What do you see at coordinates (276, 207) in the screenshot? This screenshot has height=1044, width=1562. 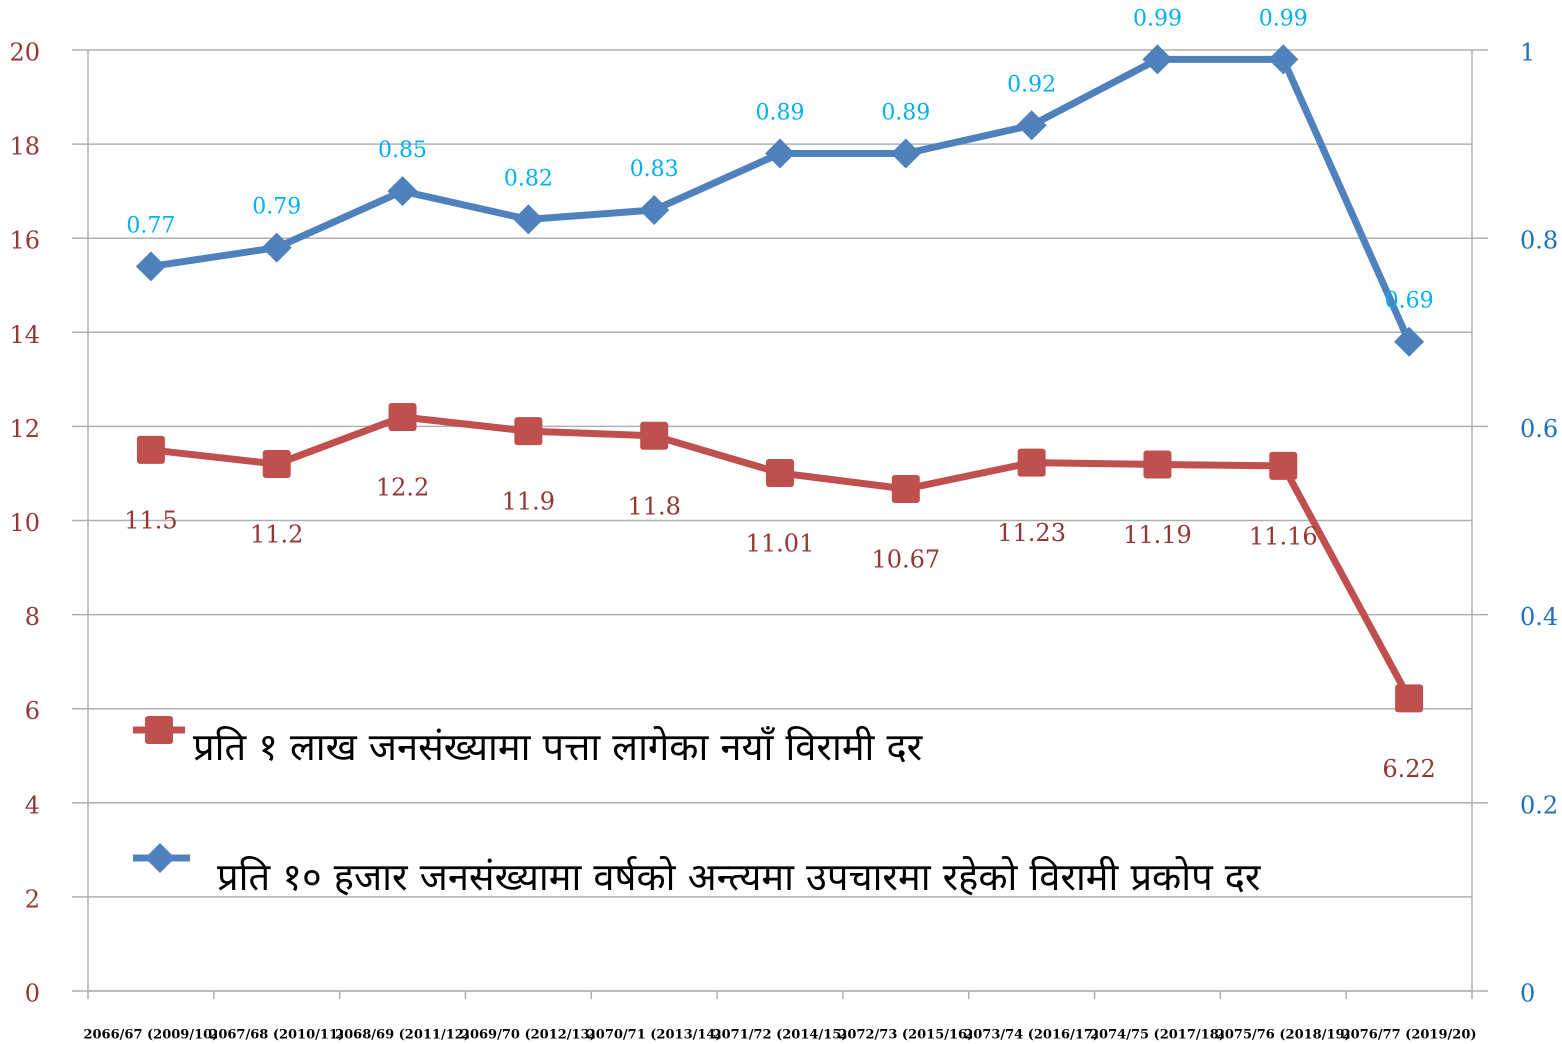 I see `data-label: 0.79` at bounding box center [276, 207].